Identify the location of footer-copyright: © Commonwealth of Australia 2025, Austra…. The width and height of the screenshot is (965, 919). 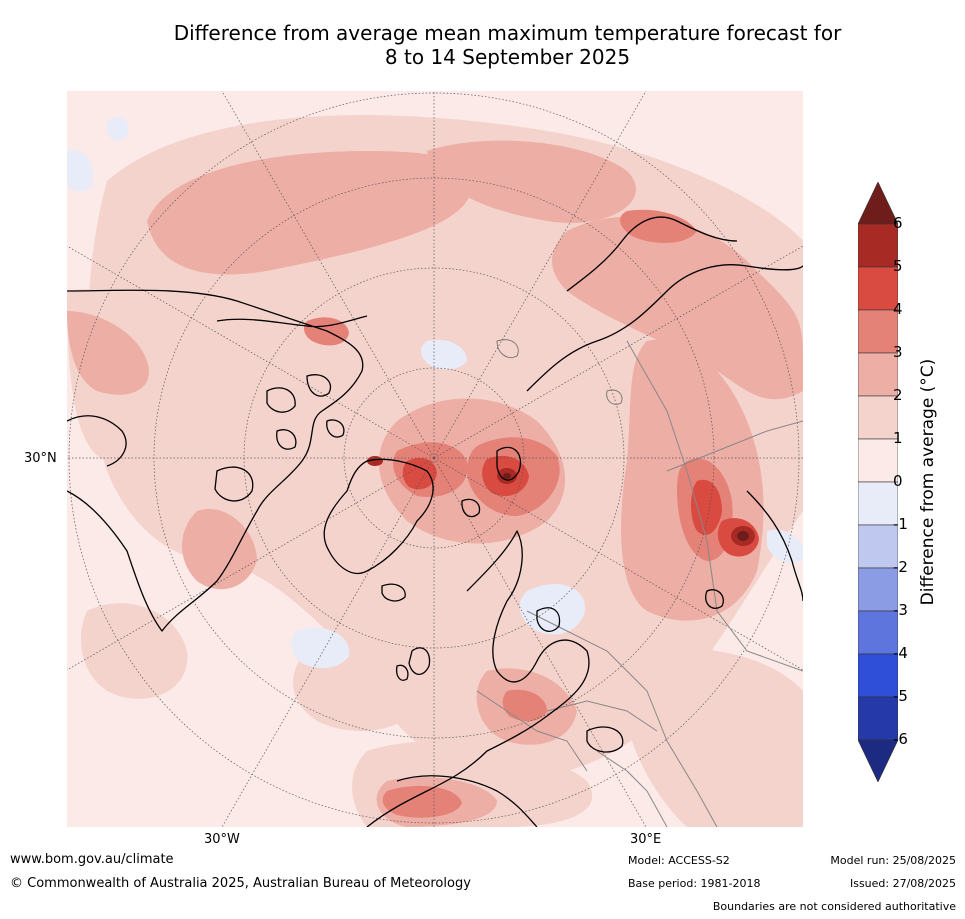
(240, 883).